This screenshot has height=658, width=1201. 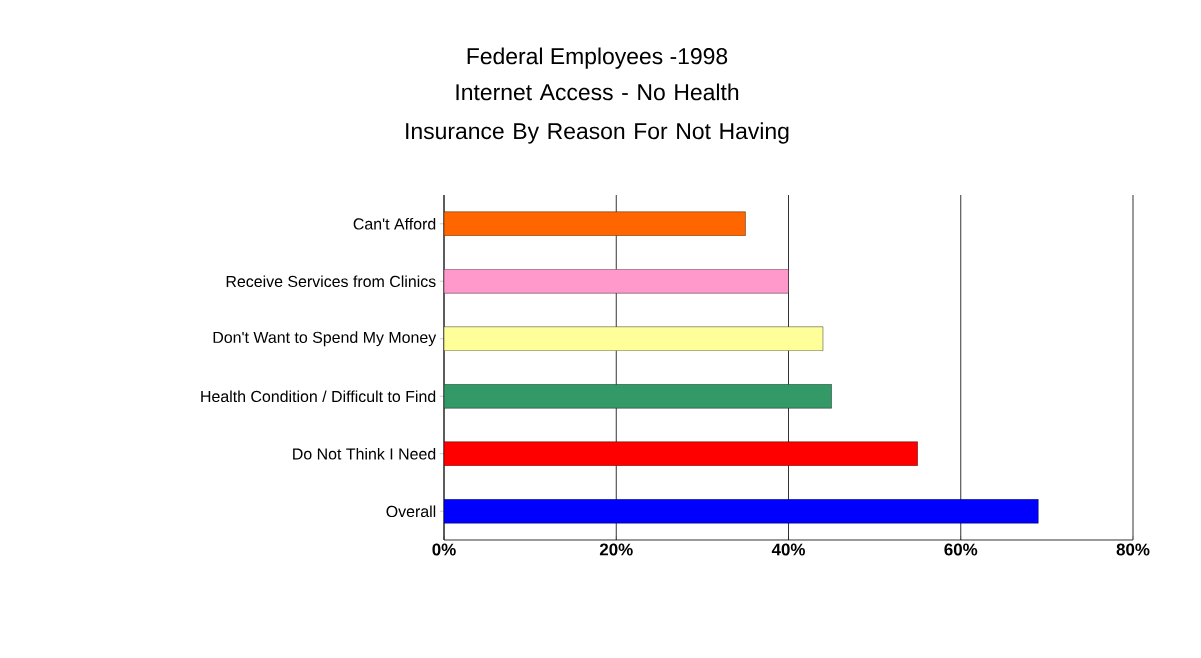 I want to click on y-tick-label: Health Condition / Difficult to Find, so click(x=318, y=396).